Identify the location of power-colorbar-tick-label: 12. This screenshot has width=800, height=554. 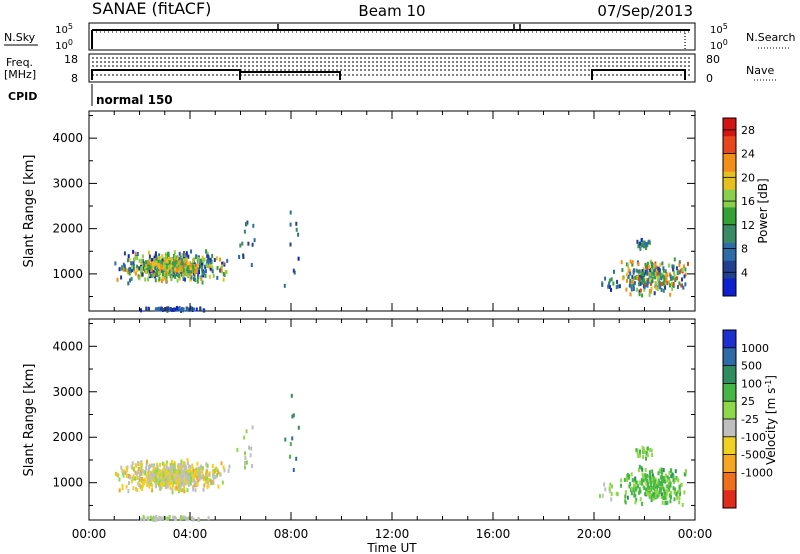
(748, 225).